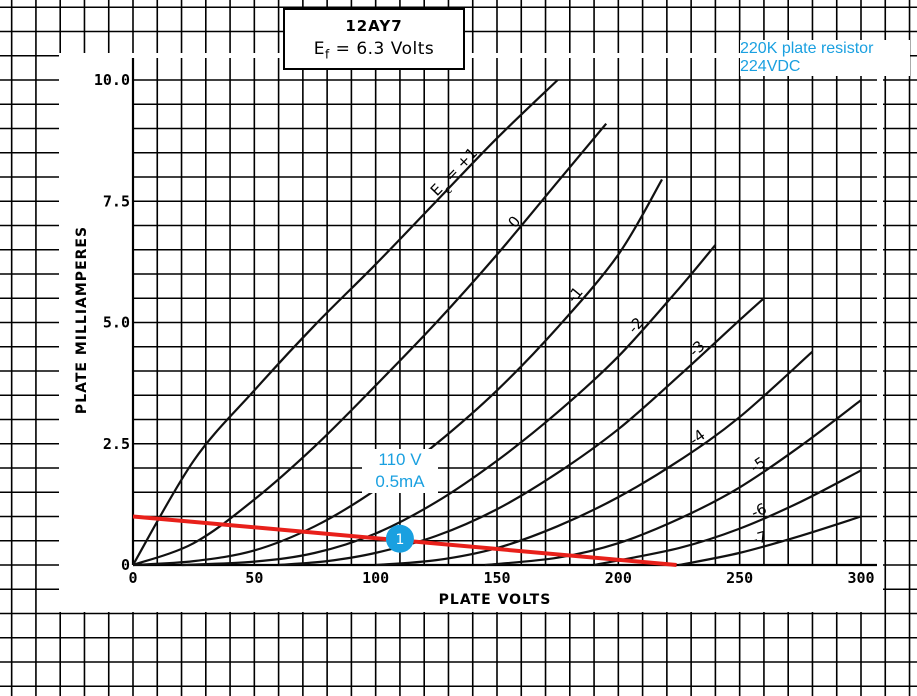 The width and height of the screenshot is (917, 696). Describe the element at coordinates (375, 578) in the screenshot. I see `x-tick-label: 100` at that location.